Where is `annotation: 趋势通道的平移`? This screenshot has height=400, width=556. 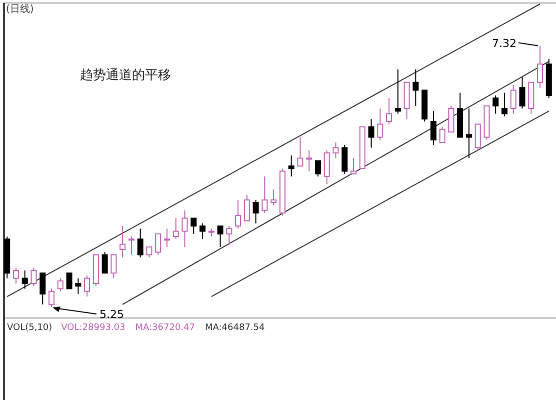 annotation: 趋势通道的平移 is located at coordinates (125, 75).